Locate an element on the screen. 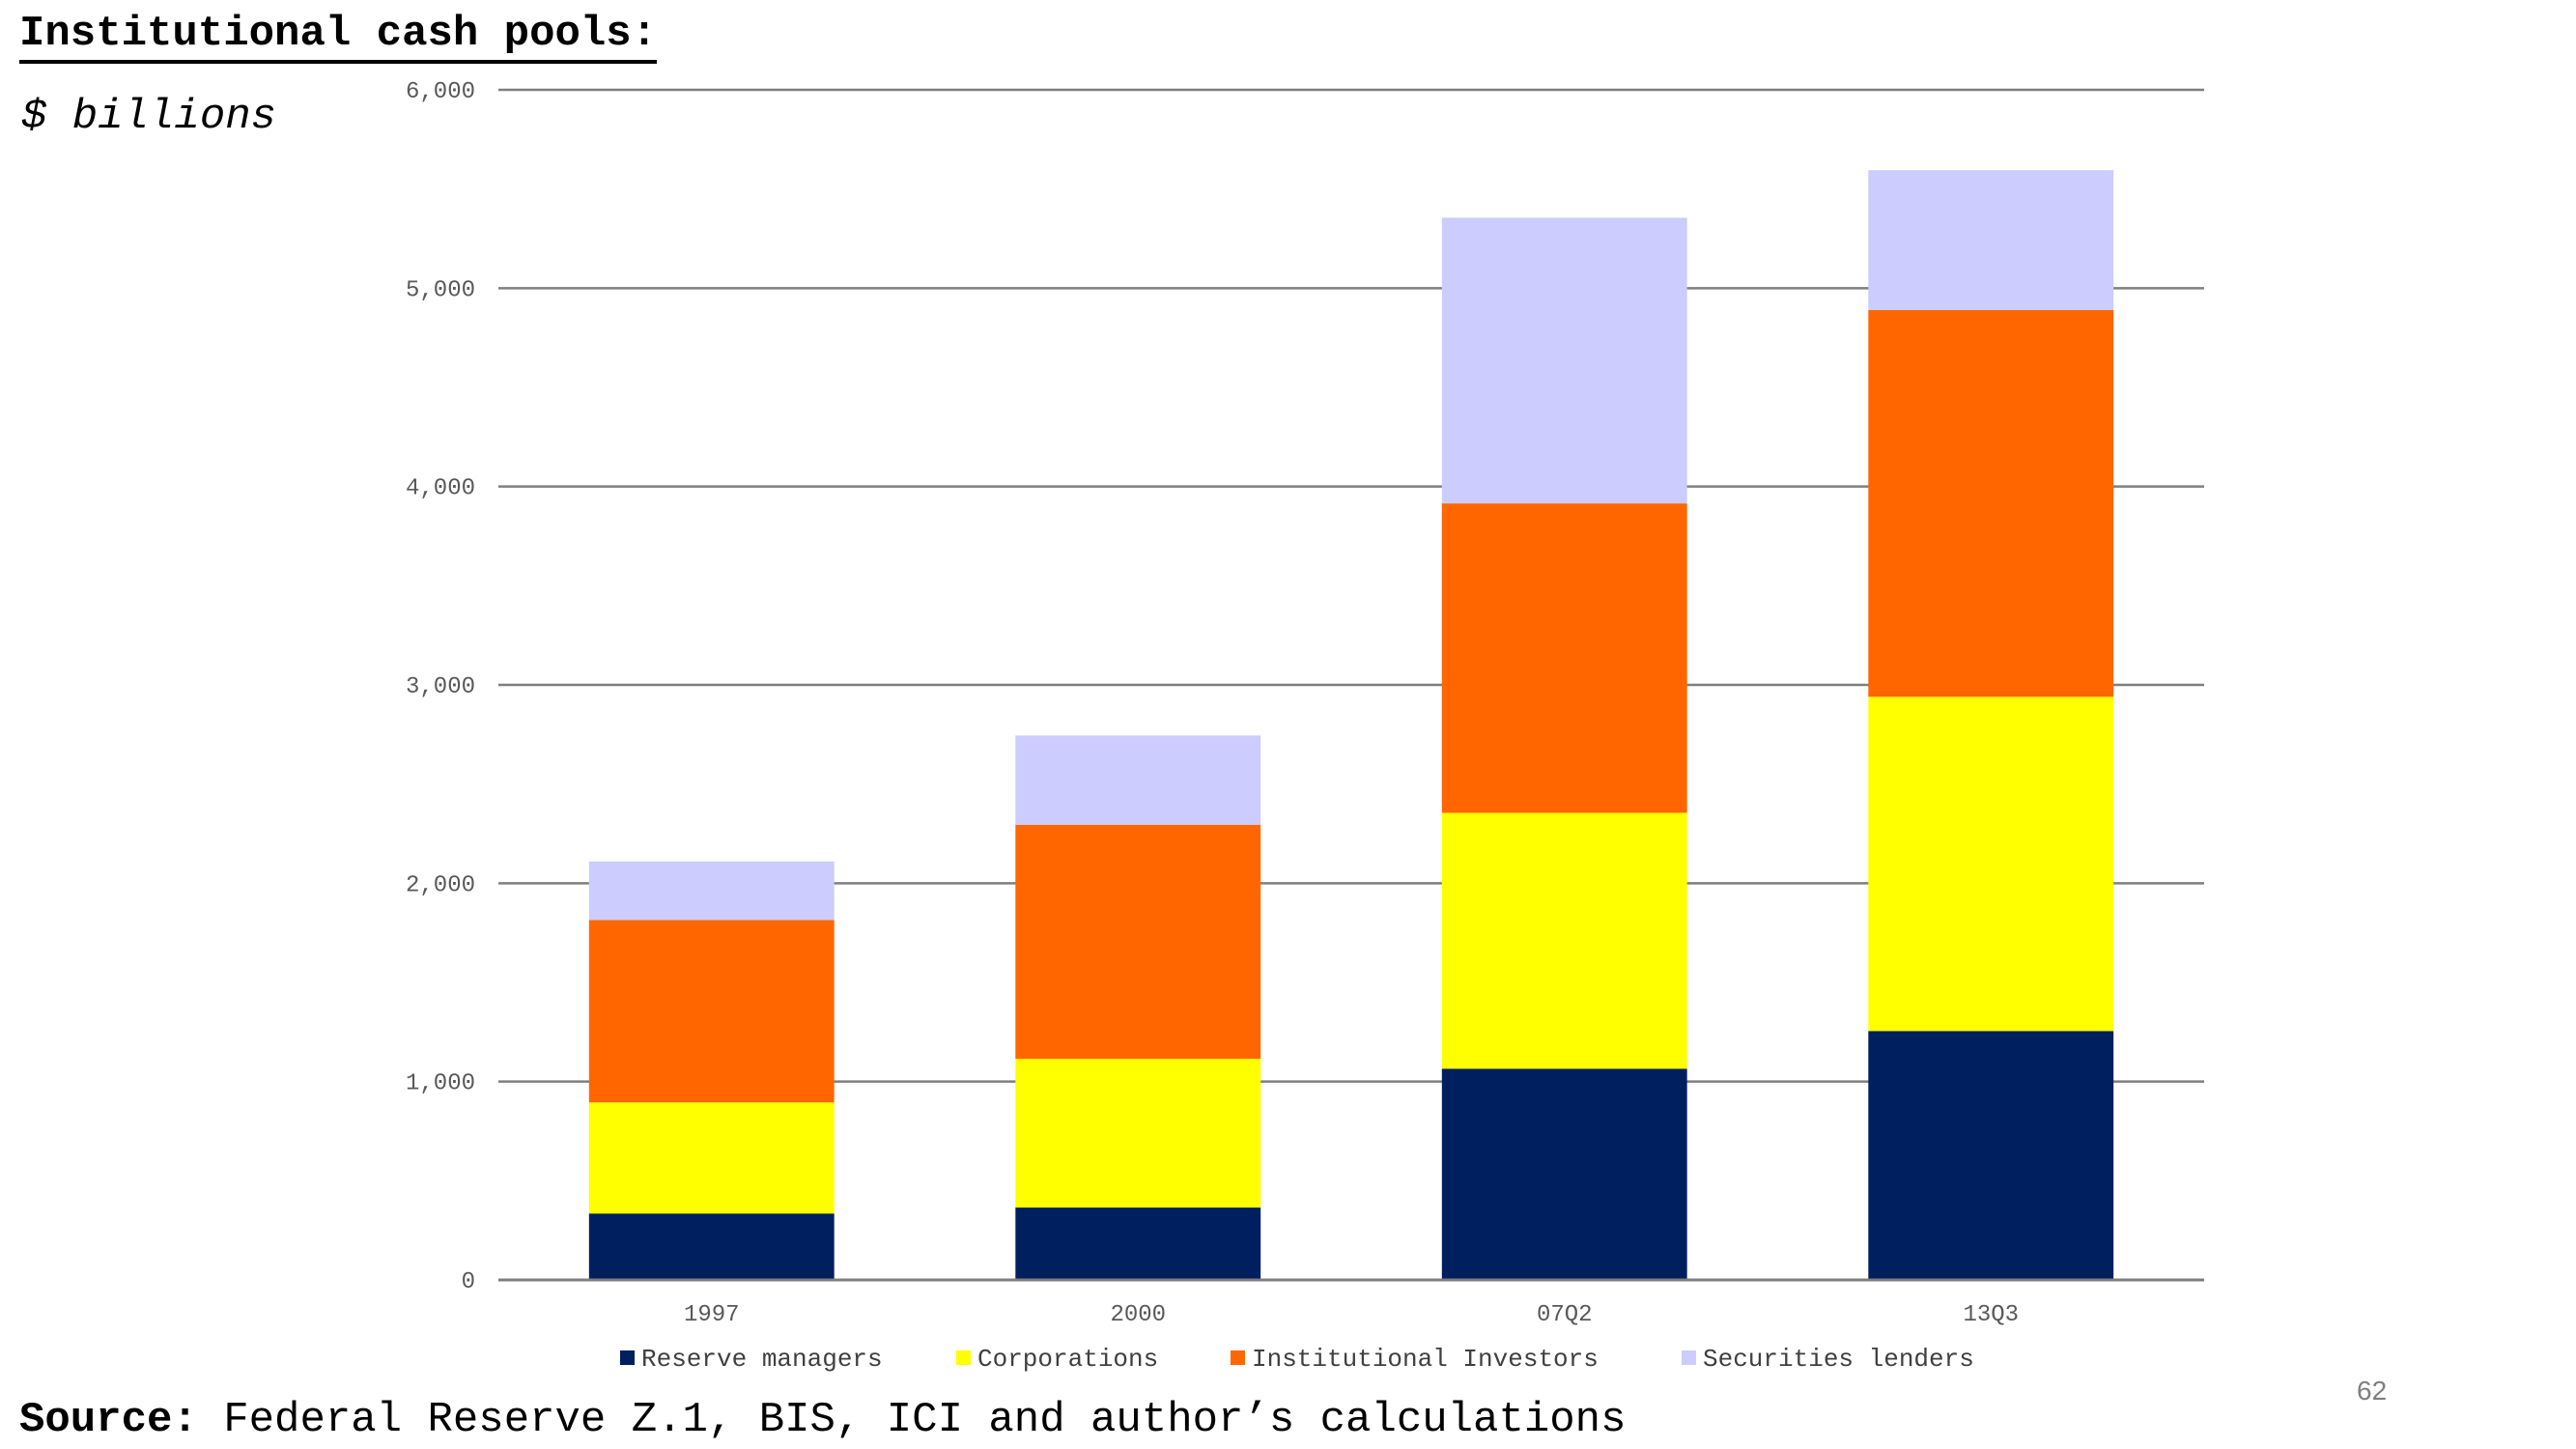  bar-corporations-07Q2 is located at coordinates (1564, 940).